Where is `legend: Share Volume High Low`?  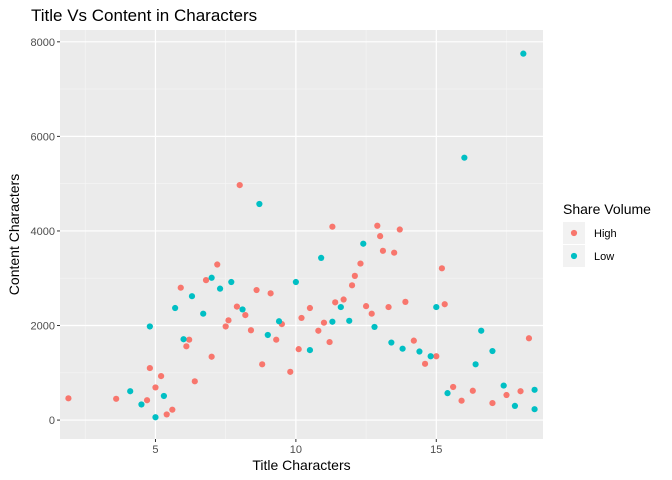 legend: Share Volume High Low is located at coordinates (607, 234).